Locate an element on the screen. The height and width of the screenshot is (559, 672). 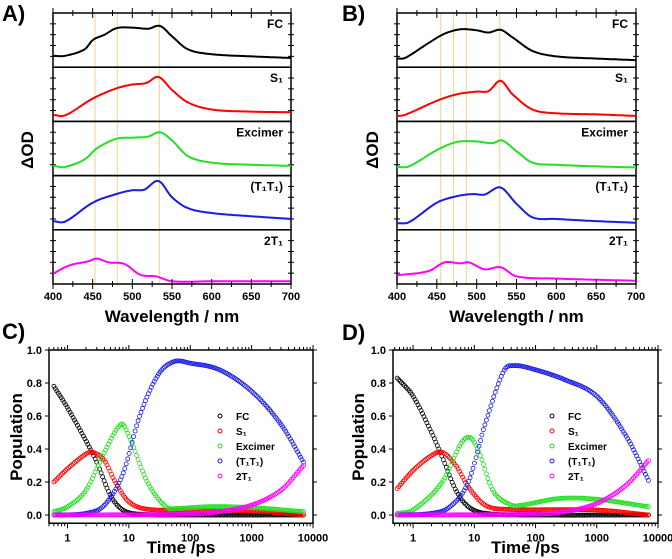
x-tick-label: 650 is located at coordinates (251, 297).